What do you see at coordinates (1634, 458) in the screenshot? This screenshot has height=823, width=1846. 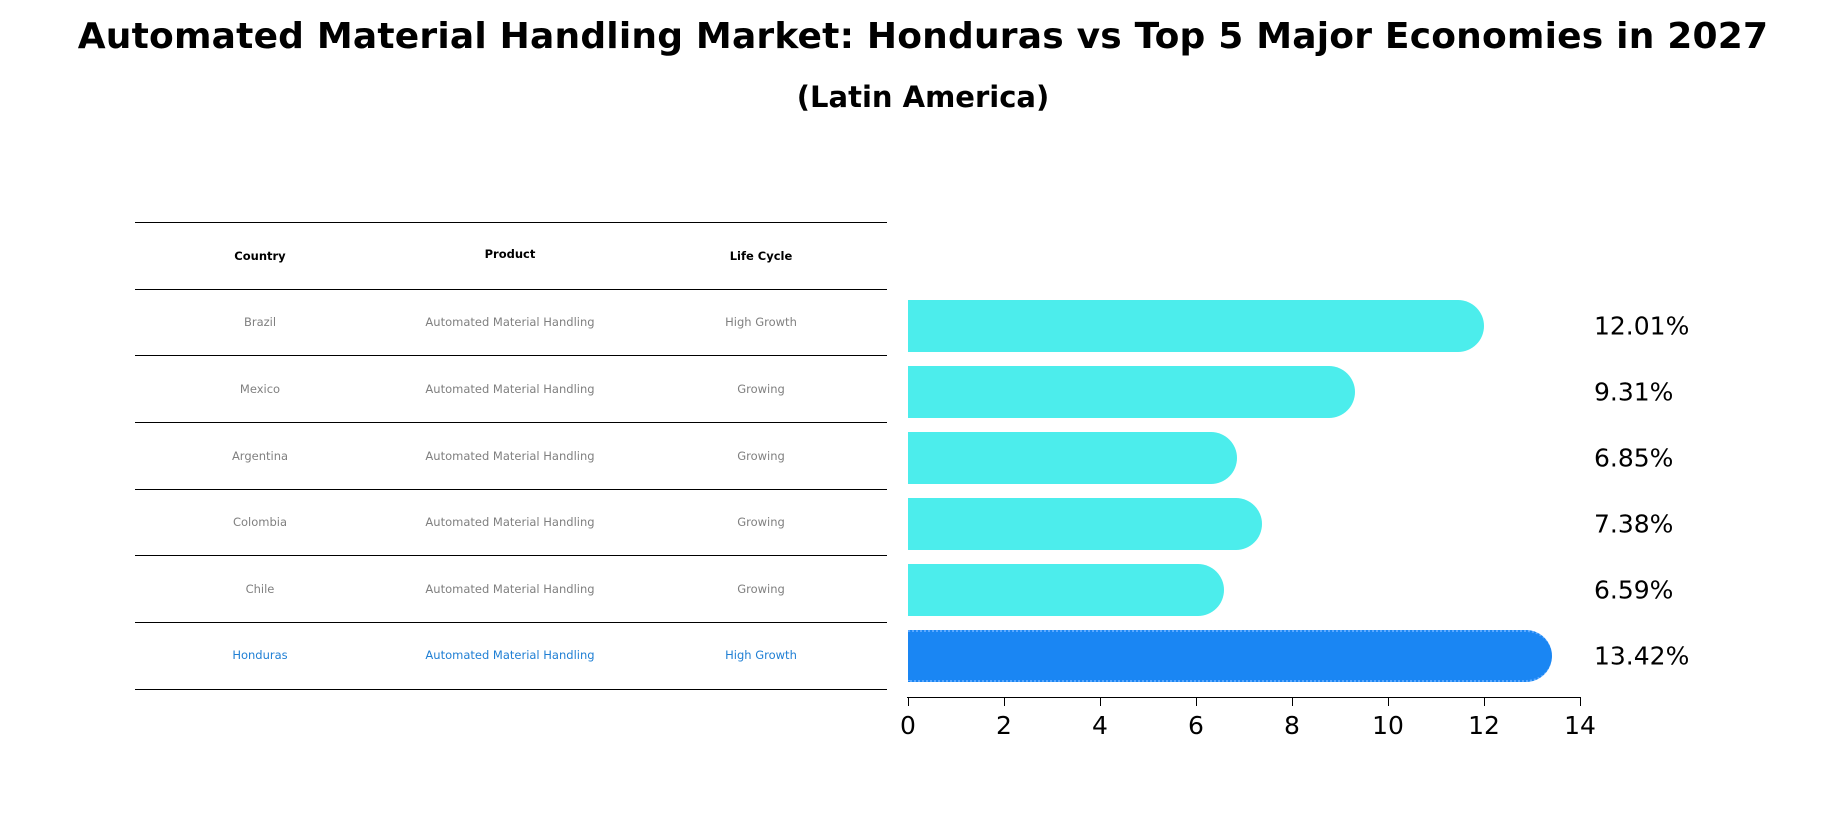 I see `value-label: 6.85%` at bounding box center [1634, 458].